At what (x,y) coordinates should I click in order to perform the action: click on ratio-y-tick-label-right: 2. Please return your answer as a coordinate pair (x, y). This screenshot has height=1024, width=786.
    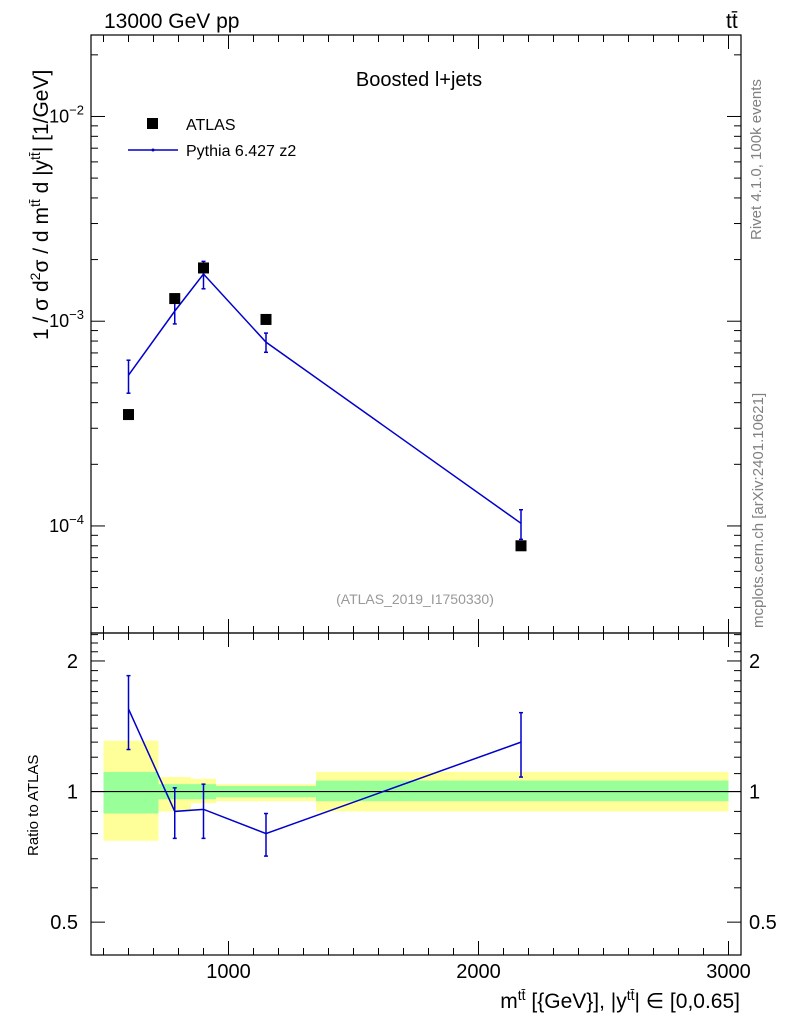
    Looking at the image, I should click on (754, 662).